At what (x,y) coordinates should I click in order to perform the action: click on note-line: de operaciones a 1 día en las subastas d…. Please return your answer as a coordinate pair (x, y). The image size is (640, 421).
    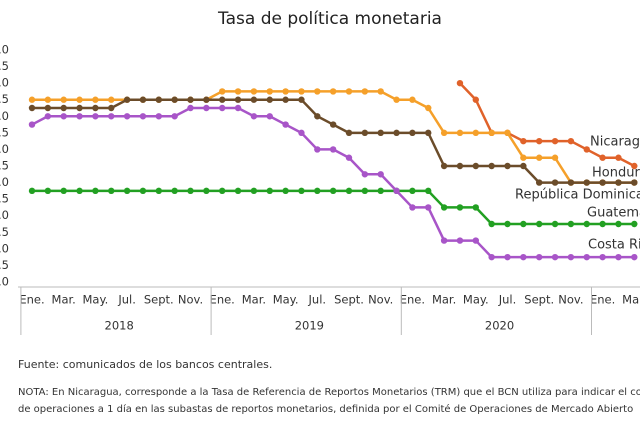
    Looking at the image, I should click on (325, 409).